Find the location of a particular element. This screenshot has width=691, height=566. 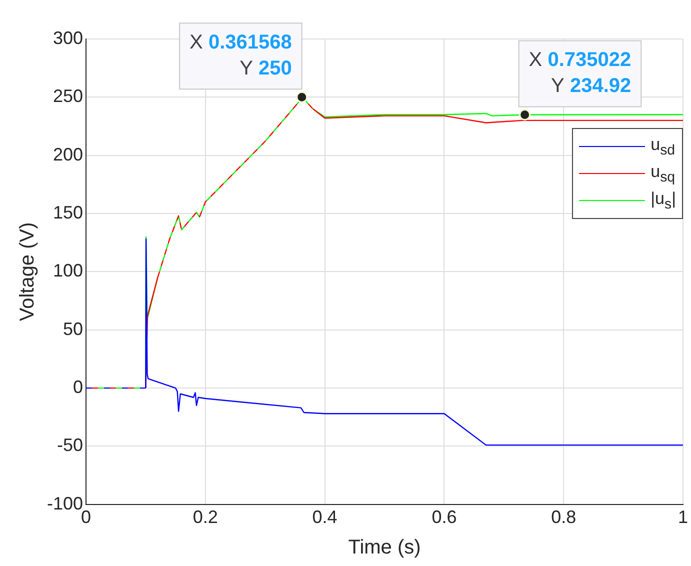

y-tick-label: 100 is located at coordinates (68, 270).